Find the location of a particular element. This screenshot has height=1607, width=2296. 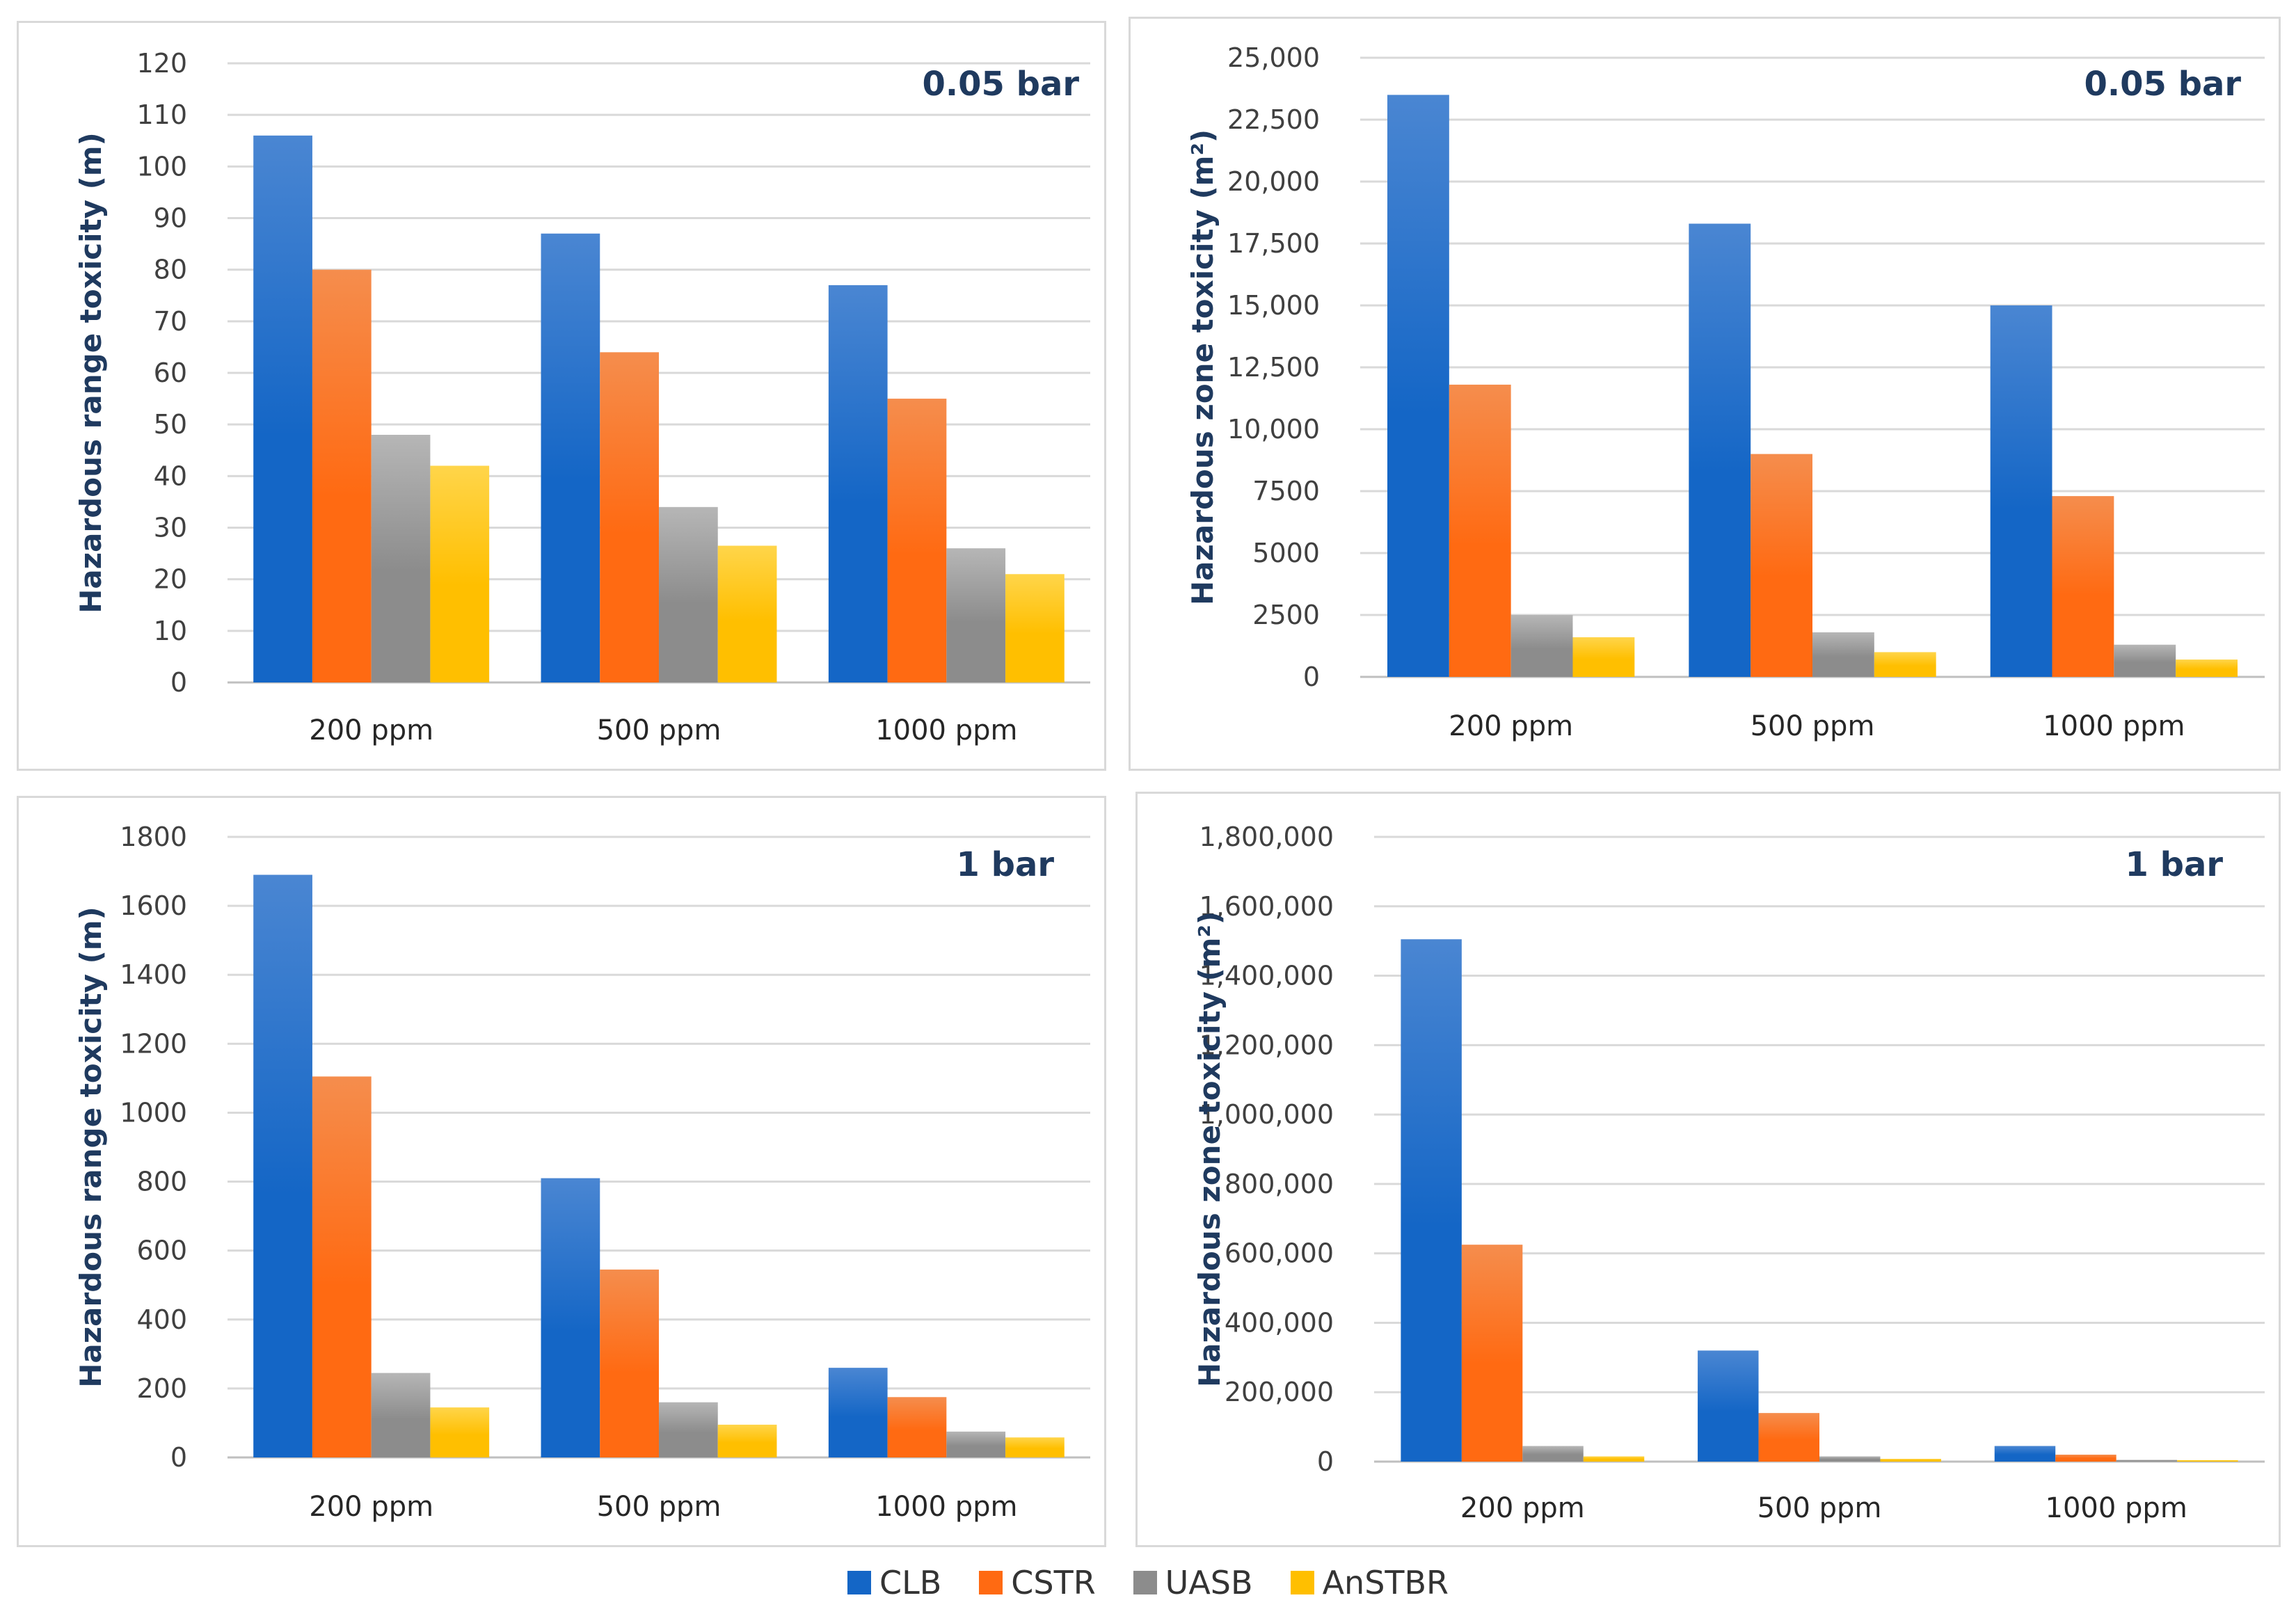

y-tick-label: 20,000 is located at coordinates (1274, 181).